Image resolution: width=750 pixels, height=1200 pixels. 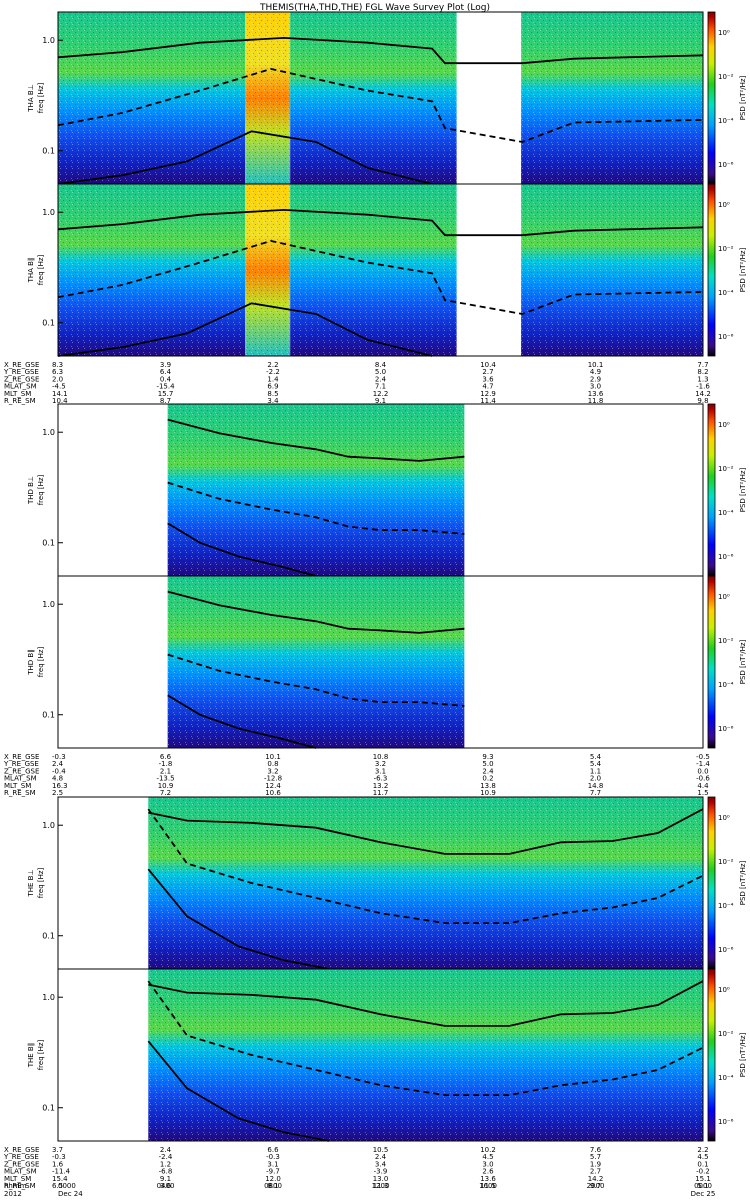 I want to click on ephemeris-row-label: Y_RE_GSE, so click(x=21, y=1157).